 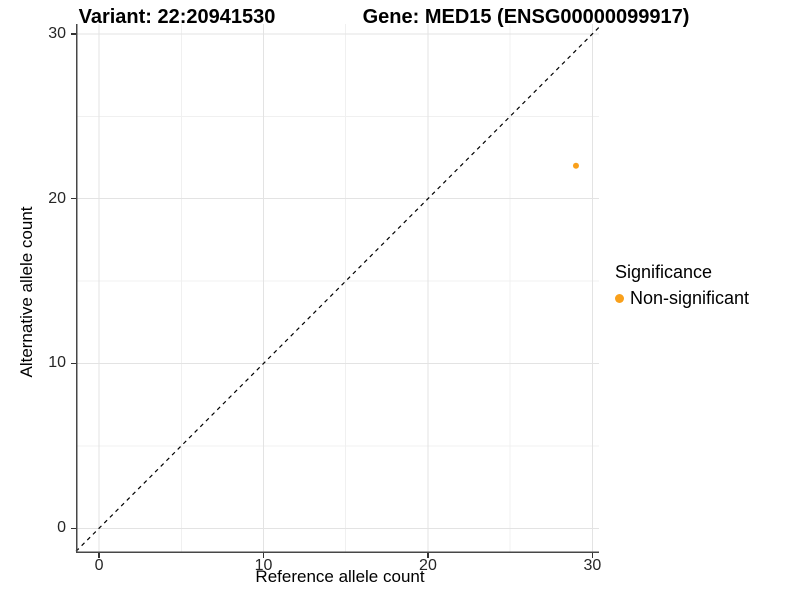 I want to click on gene-title: Gene: MED15 (ENSG00000099917), so click(x=526, y=17).